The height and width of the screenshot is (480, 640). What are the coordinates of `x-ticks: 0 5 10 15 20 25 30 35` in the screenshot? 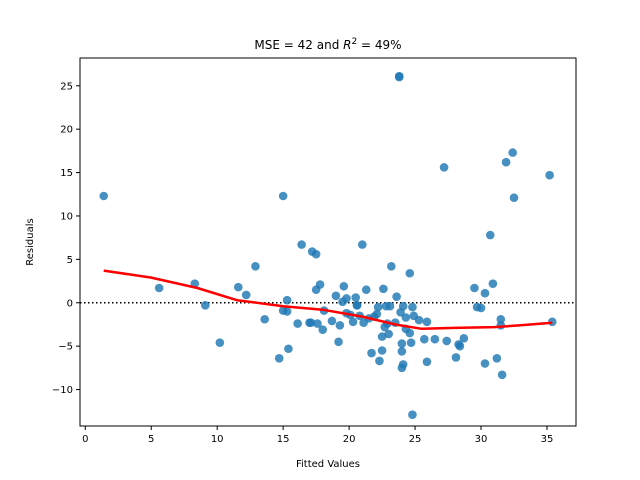 It's located at (317, 435).